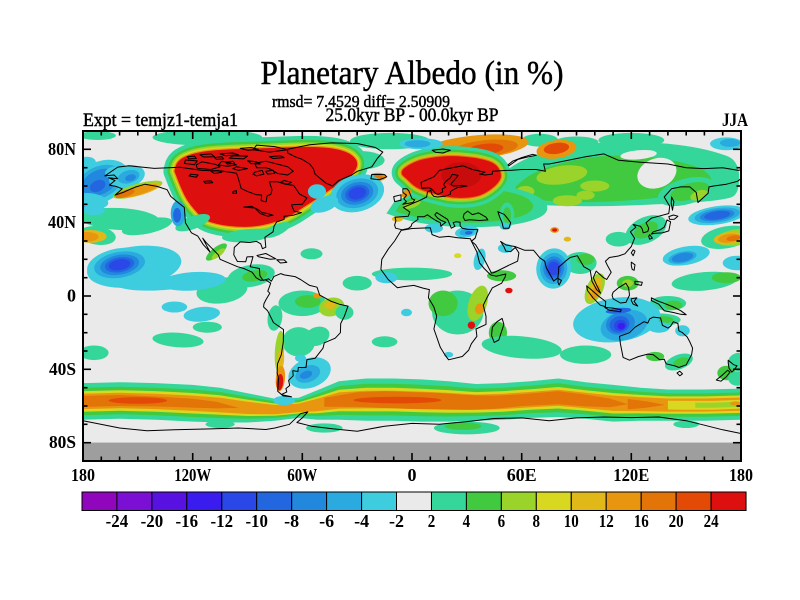 Image resolution: width=800 pixels, height=600 pixels. What do you see at coordinates (361, 521) in the screenshot?
I see `svg-text: -4` at bounding box center [361, 521].